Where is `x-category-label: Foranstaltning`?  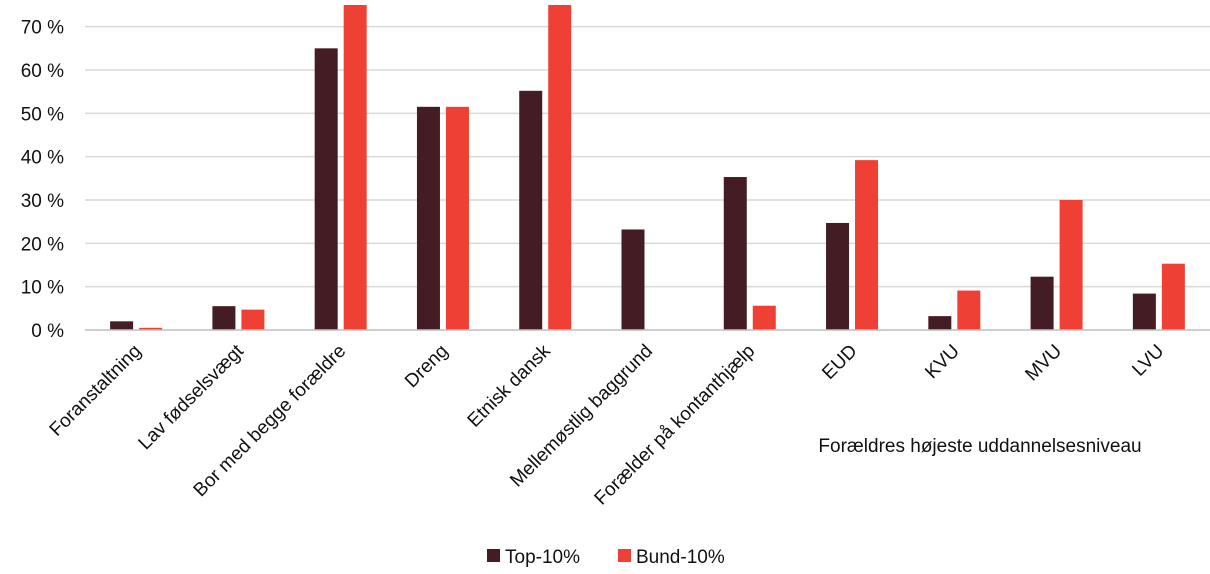 x-category-label: Foranstaltning is located at coordinates (96, 391).